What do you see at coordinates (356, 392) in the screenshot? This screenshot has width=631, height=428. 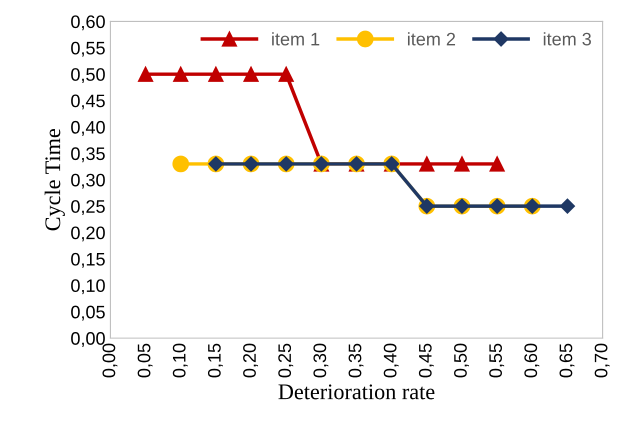 I see `x-axis-title: Deterioration rate` at bounding box center [356, 392].